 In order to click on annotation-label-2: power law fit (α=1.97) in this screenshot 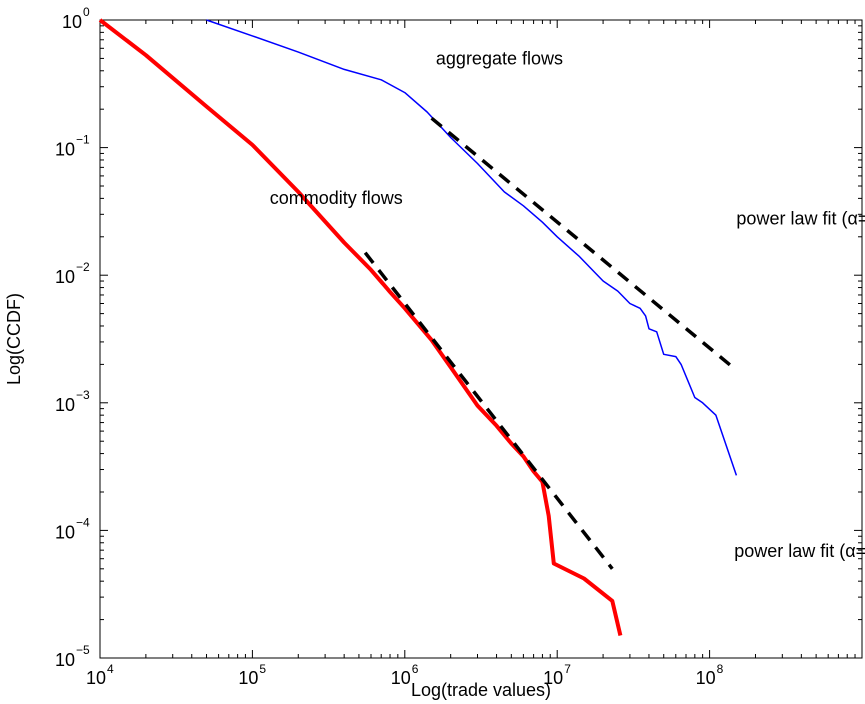, I will do `click(800, 218)`.